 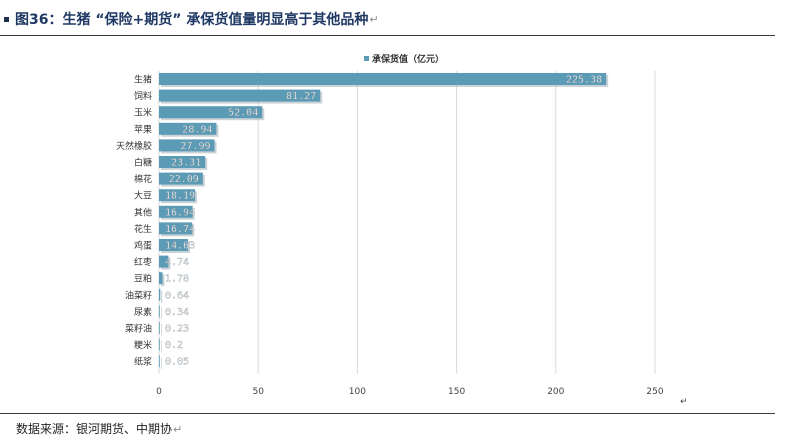 What do you see at coordinates (387, 413) in the screenshot?
I see `bottom-rule` at bounding box center [387, 413].